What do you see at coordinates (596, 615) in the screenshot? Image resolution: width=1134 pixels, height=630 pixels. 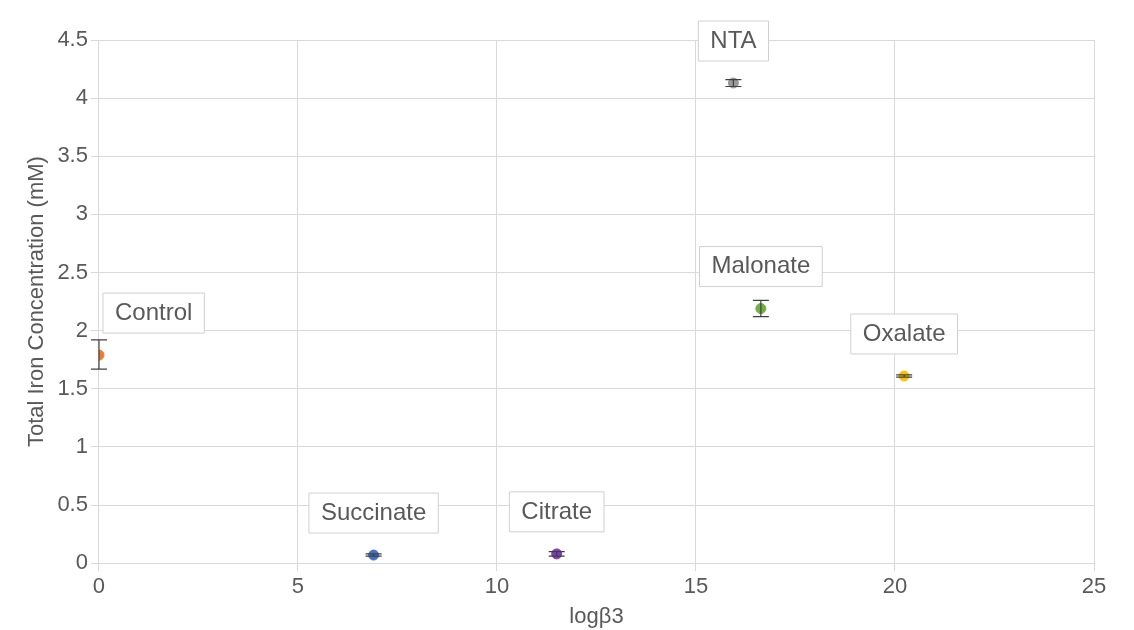 I see `x-axis-title: logβ3` at bounding box center [596, 615].